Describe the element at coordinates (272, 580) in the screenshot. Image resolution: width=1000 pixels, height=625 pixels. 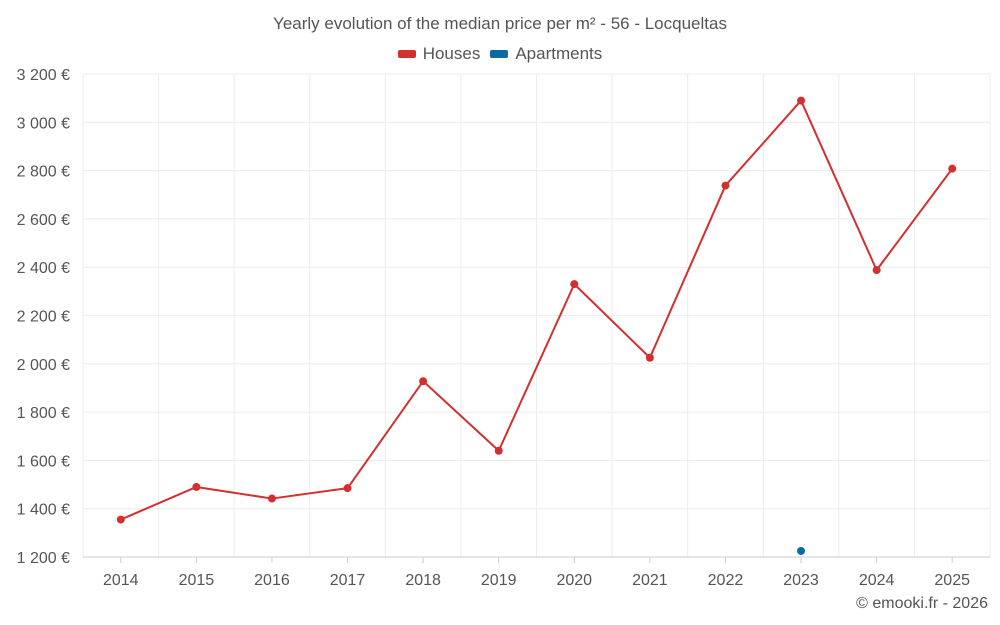
I see `x-tick-label: 2016` at that location.